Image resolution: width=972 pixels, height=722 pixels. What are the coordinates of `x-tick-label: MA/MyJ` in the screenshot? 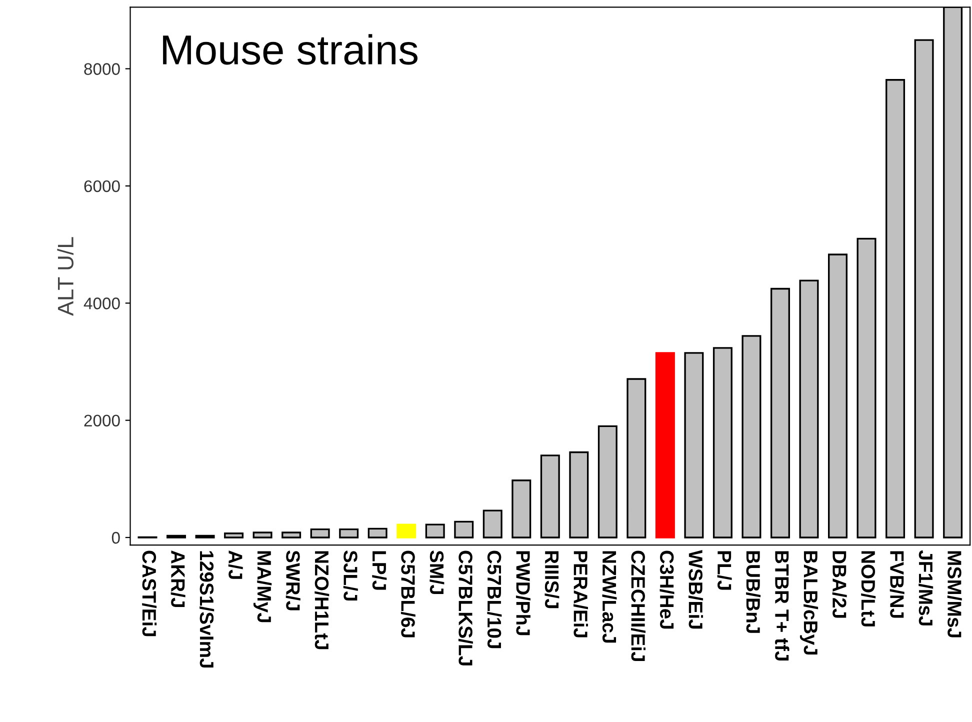 It's located at (262, 586).